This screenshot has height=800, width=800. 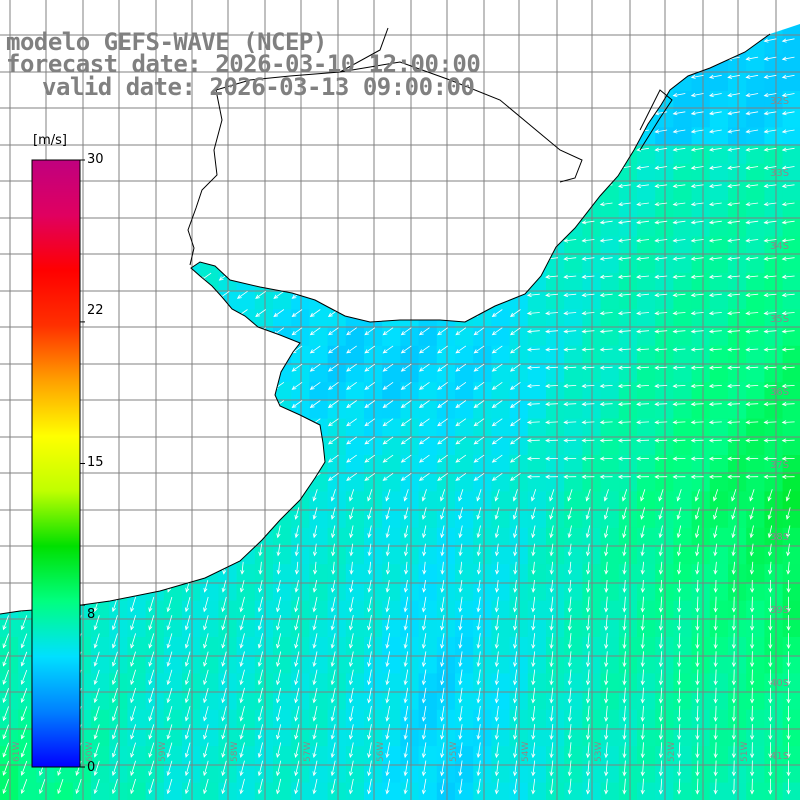 I want to click on lat-label-38s: 38S, so click(x=780, y=537).